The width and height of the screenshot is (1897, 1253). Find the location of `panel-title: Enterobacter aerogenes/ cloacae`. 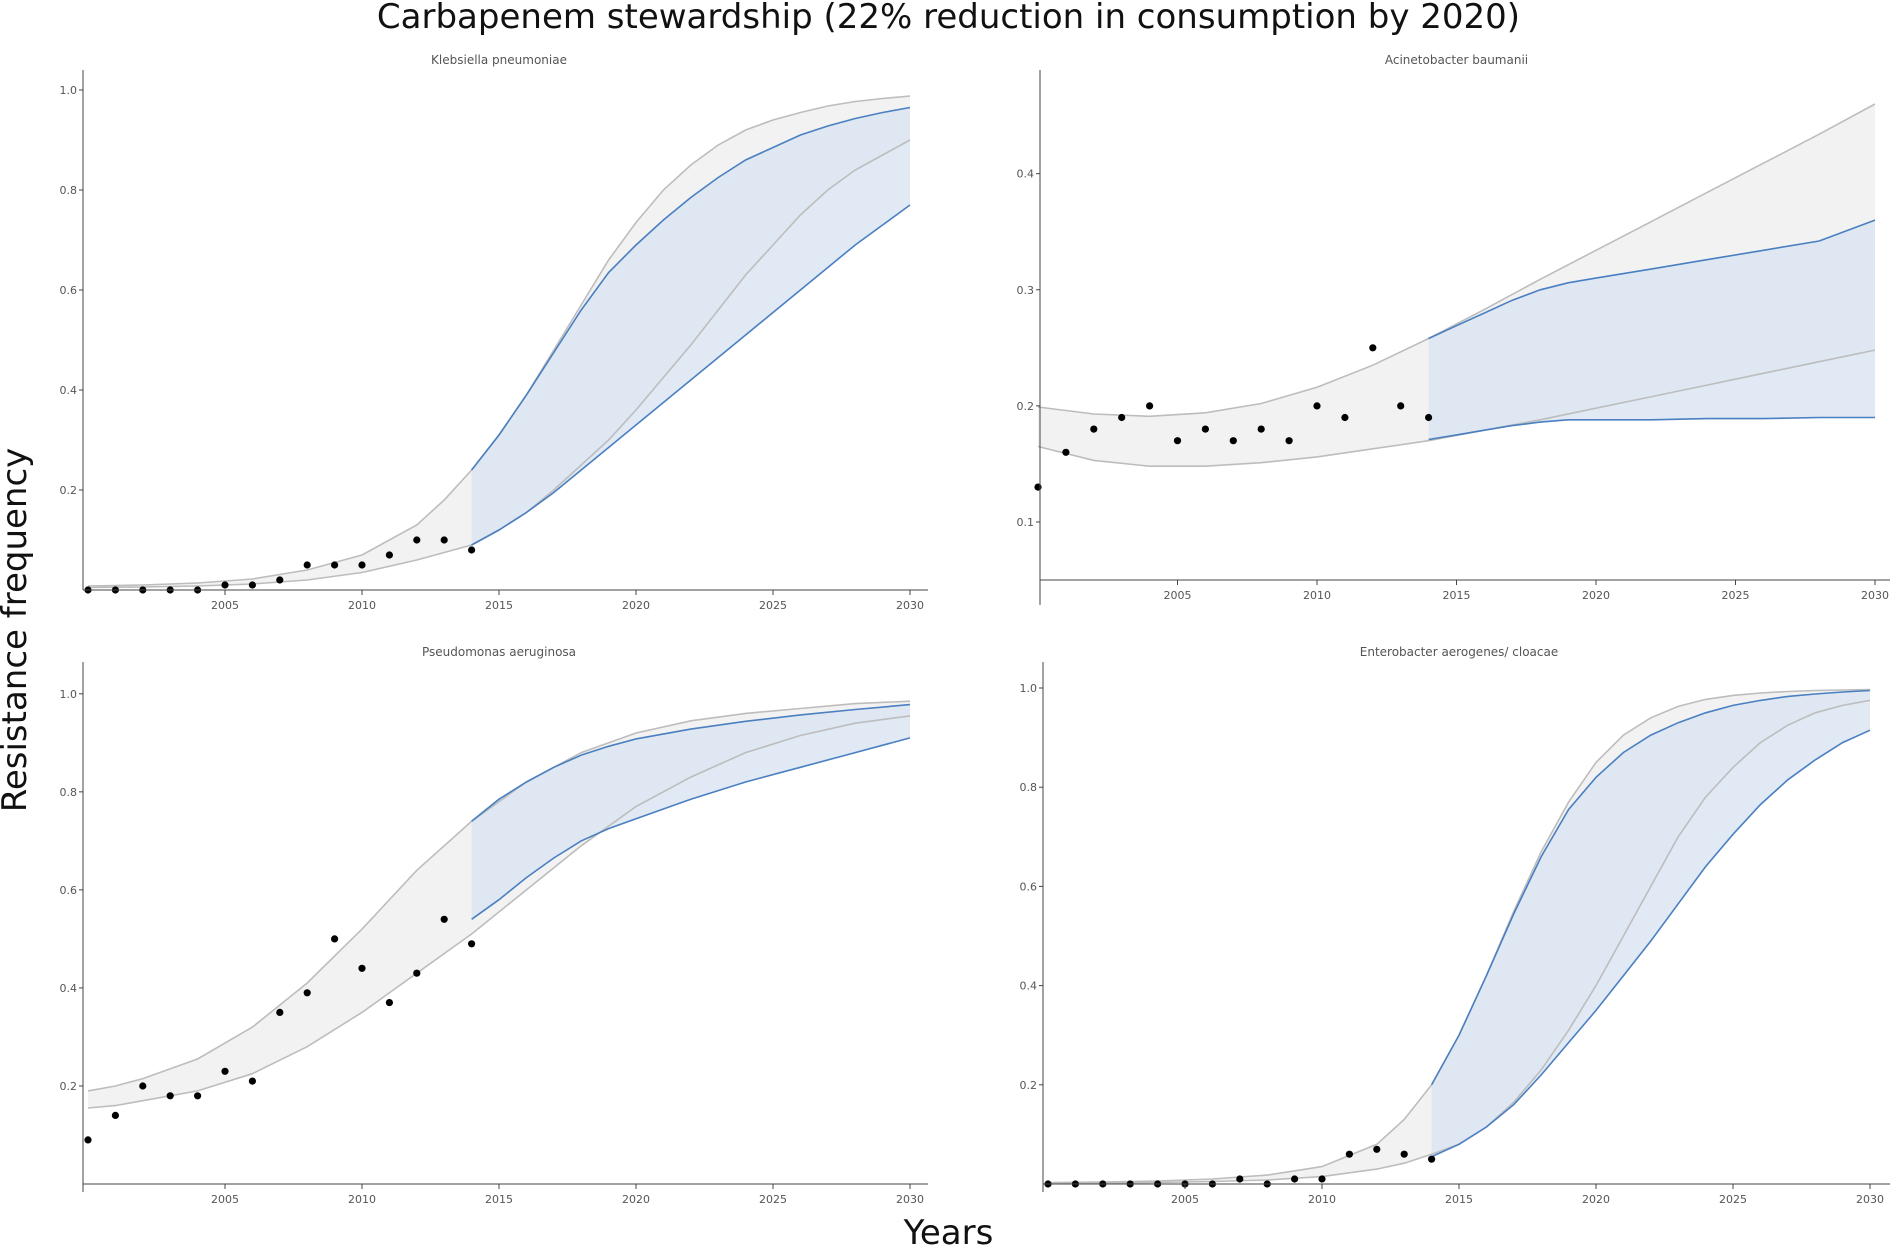

panel-title: Enterobacter aerogenes/ cloacae is located at coordinates (1459, 652).